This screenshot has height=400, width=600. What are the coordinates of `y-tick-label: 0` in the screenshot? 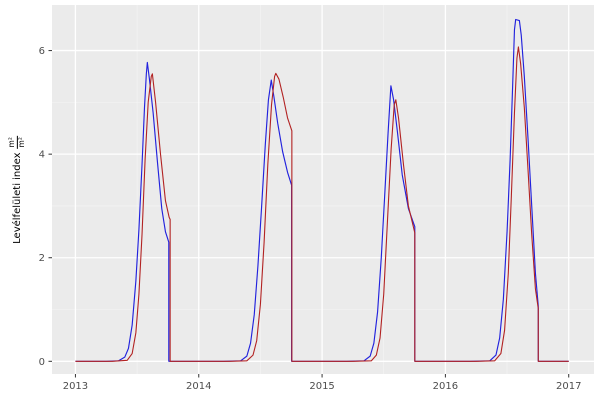 It's located at (42, 362).